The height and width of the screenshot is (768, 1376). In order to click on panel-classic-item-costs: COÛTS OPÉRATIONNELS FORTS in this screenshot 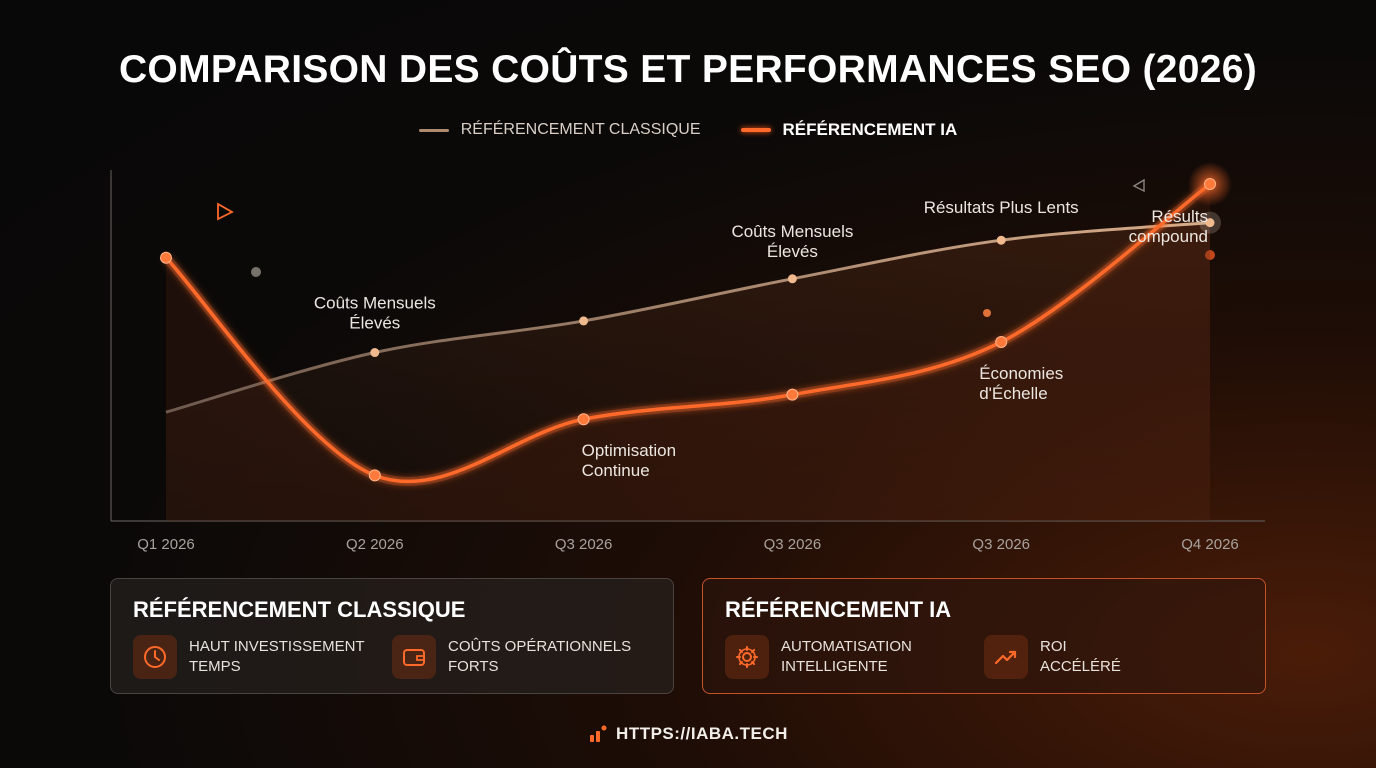, I will do `click(521, 657)`.